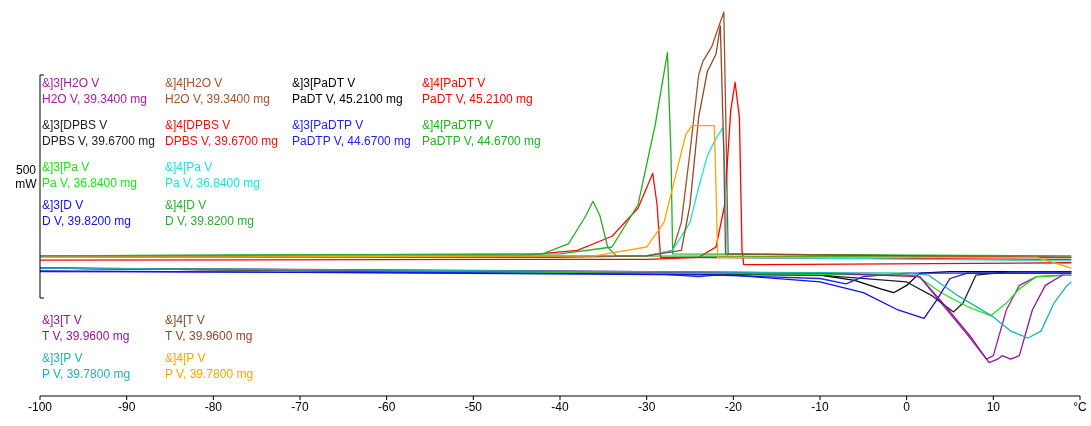 This screenshot has width=1091, height=426. I want to click on text: &]4[DPBS V DPBS V, 39.6700 mg, so click(221, 133).